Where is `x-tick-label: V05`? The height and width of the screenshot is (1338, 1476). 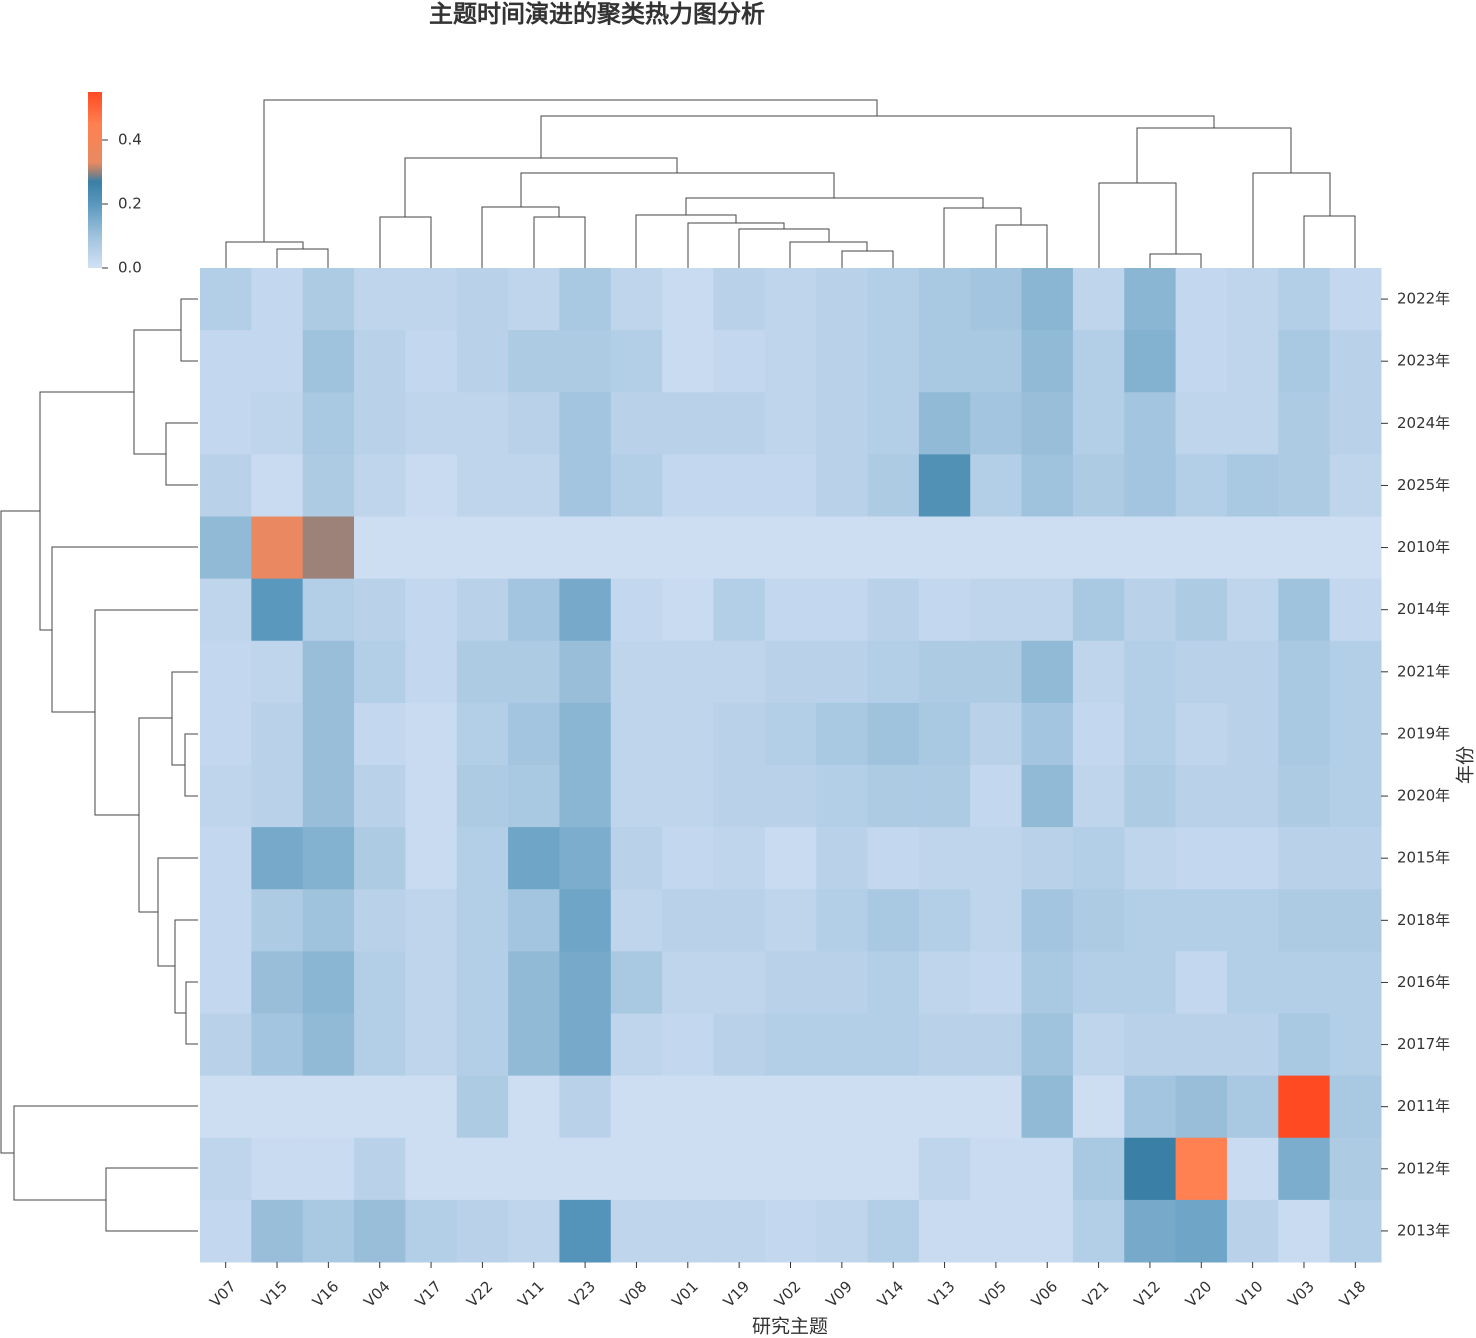 x-tick-label: V05 is located at coordinates (992, 1293).